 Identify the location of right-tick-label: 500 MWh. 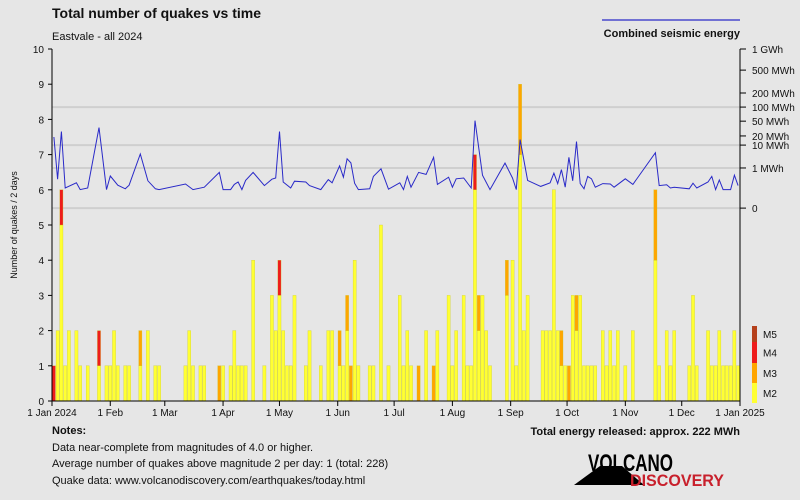
(773, 71).